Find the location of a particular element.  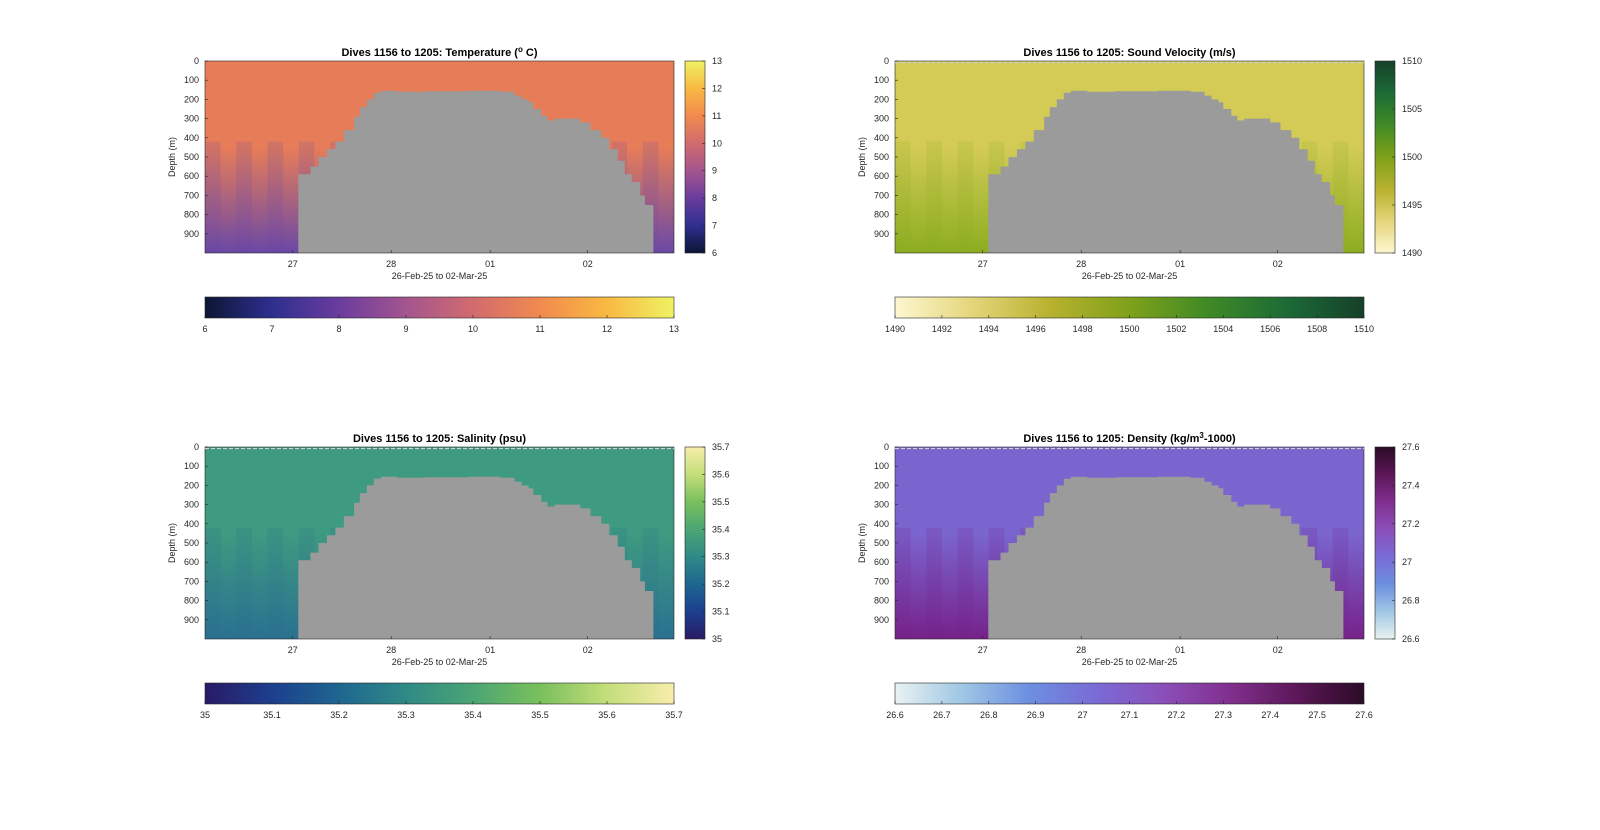

side-colorbar-label: 7 is located at coordinates (714, 226).